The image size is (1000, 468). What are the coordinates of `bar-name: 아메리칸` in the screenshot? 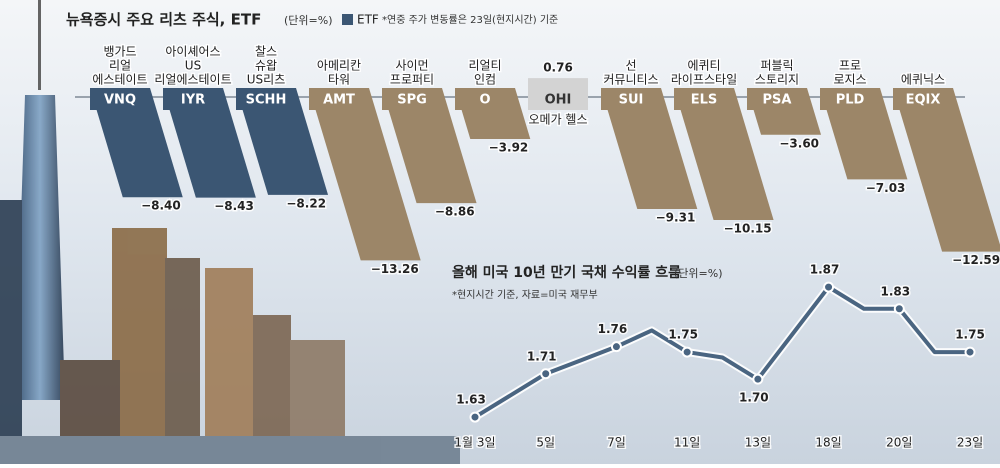 It's located at (339, 66).